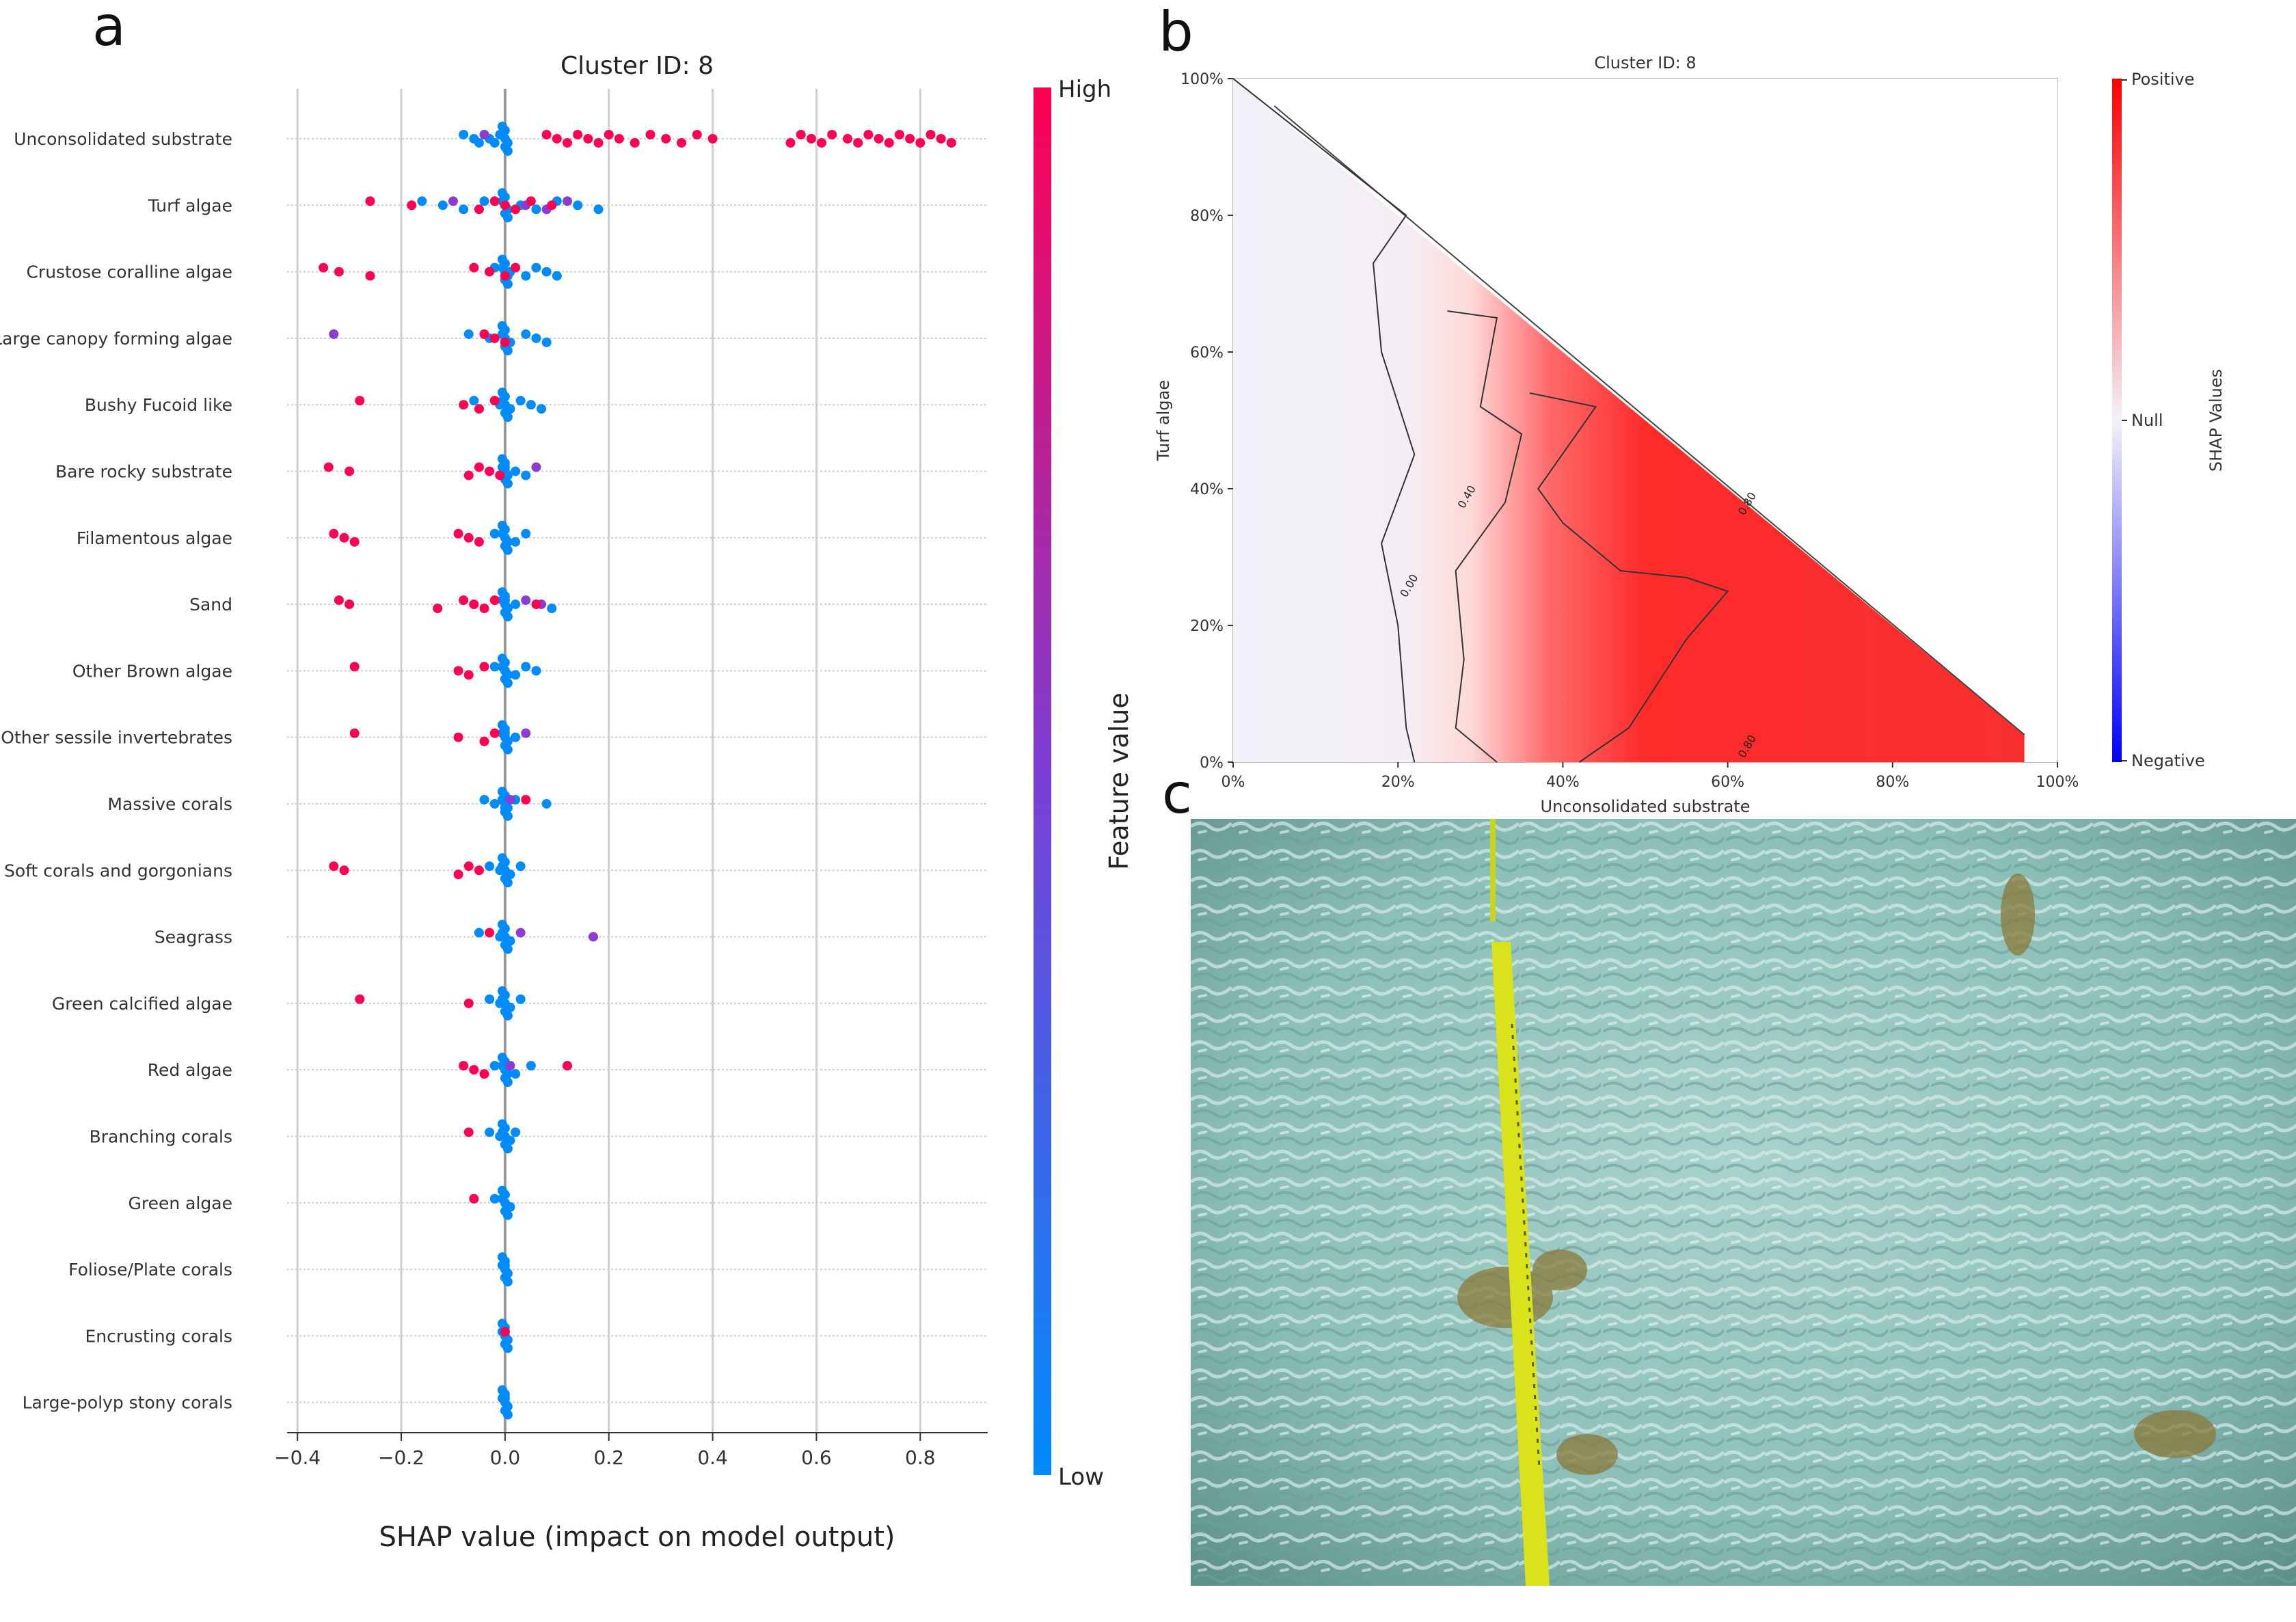 This screenshot has height=1622, width=2296. I want to click on y-tick-label: 100%, so click(1202, 79).